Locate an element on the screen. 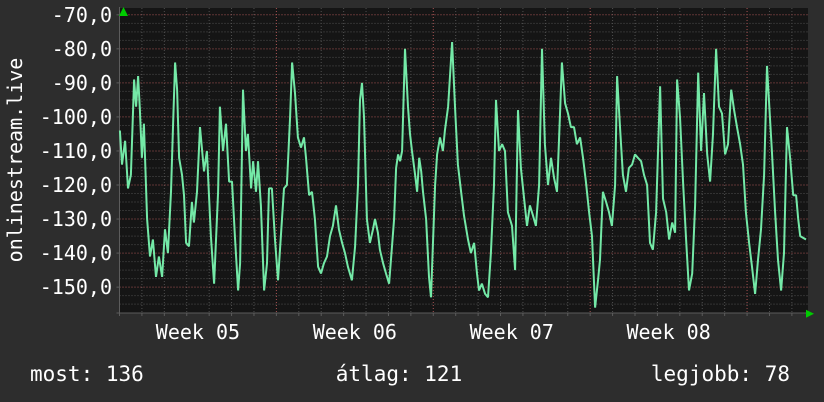 The width and height of the screenshot is (824, 402). stat-legjobb-label: legjobb: is located at coordinates (701, 374).